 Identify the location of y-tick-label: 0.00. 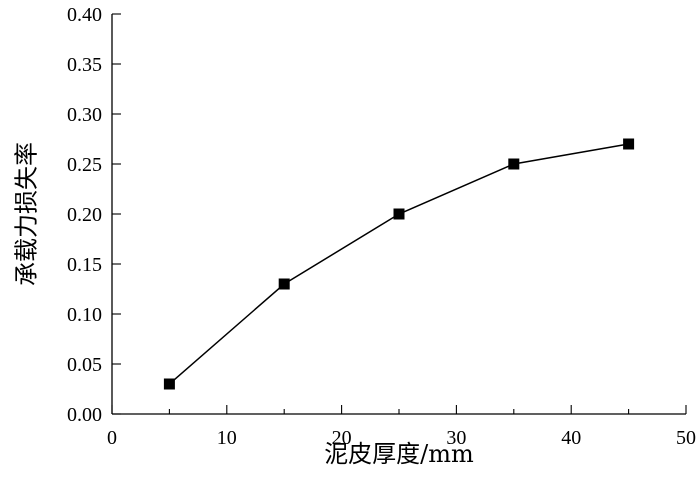
(84, 415).